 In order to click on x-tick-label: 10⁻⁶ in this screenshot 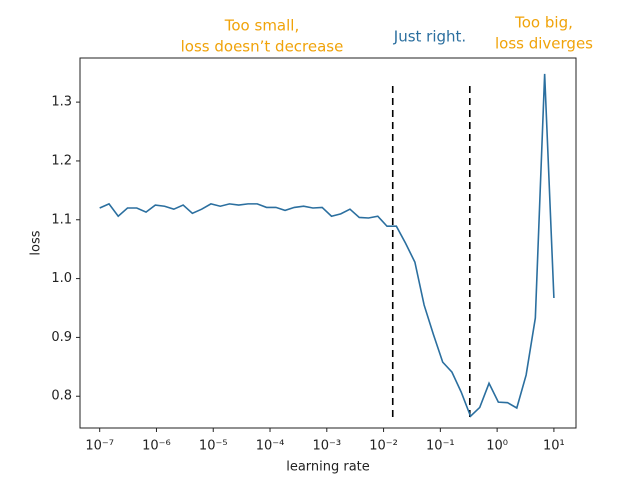, I will do `click(156, 446)`.